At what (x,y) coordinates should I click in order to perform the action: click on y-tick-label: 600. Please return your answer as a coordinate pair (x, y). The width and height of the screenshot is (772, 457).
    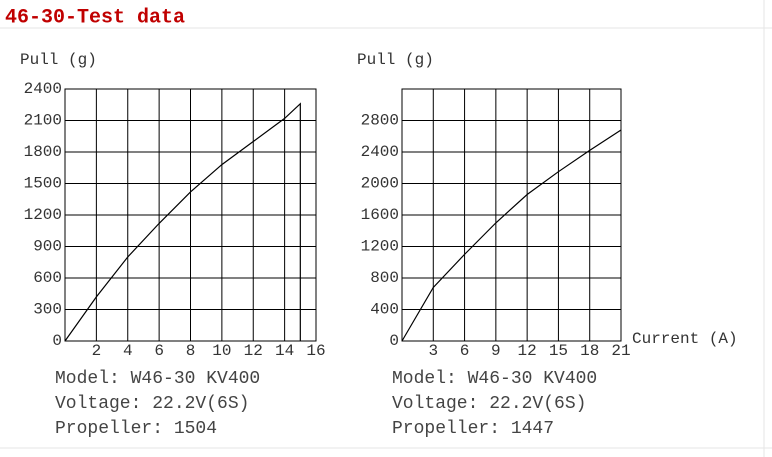
    Looking at the image, I should click on (47, 278).